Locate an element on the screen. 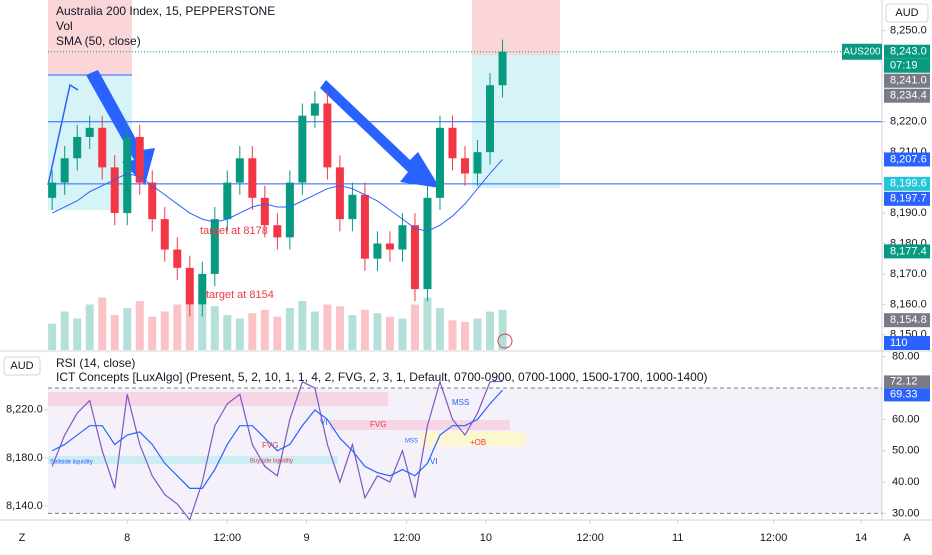 The height and width of the screenshot is (555, 932). zoom-button: Z is located at coordinates (22, 538).